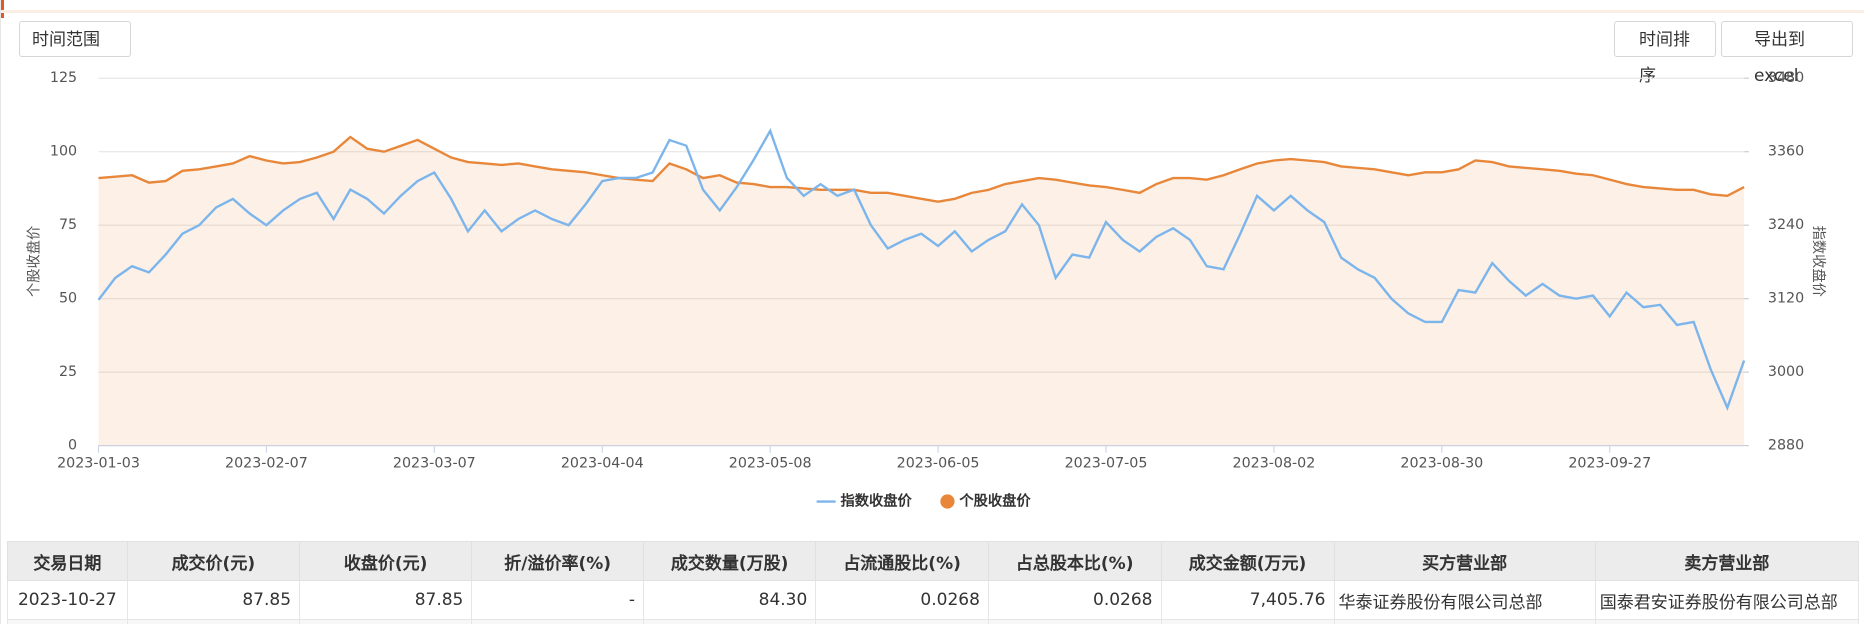 This screenshot has width=1864, height=624. What do you see at coordinates (98, 463) in the screenshot?
I see `x-tick-label: 2023-01-03` at bounding box center [98, 463].